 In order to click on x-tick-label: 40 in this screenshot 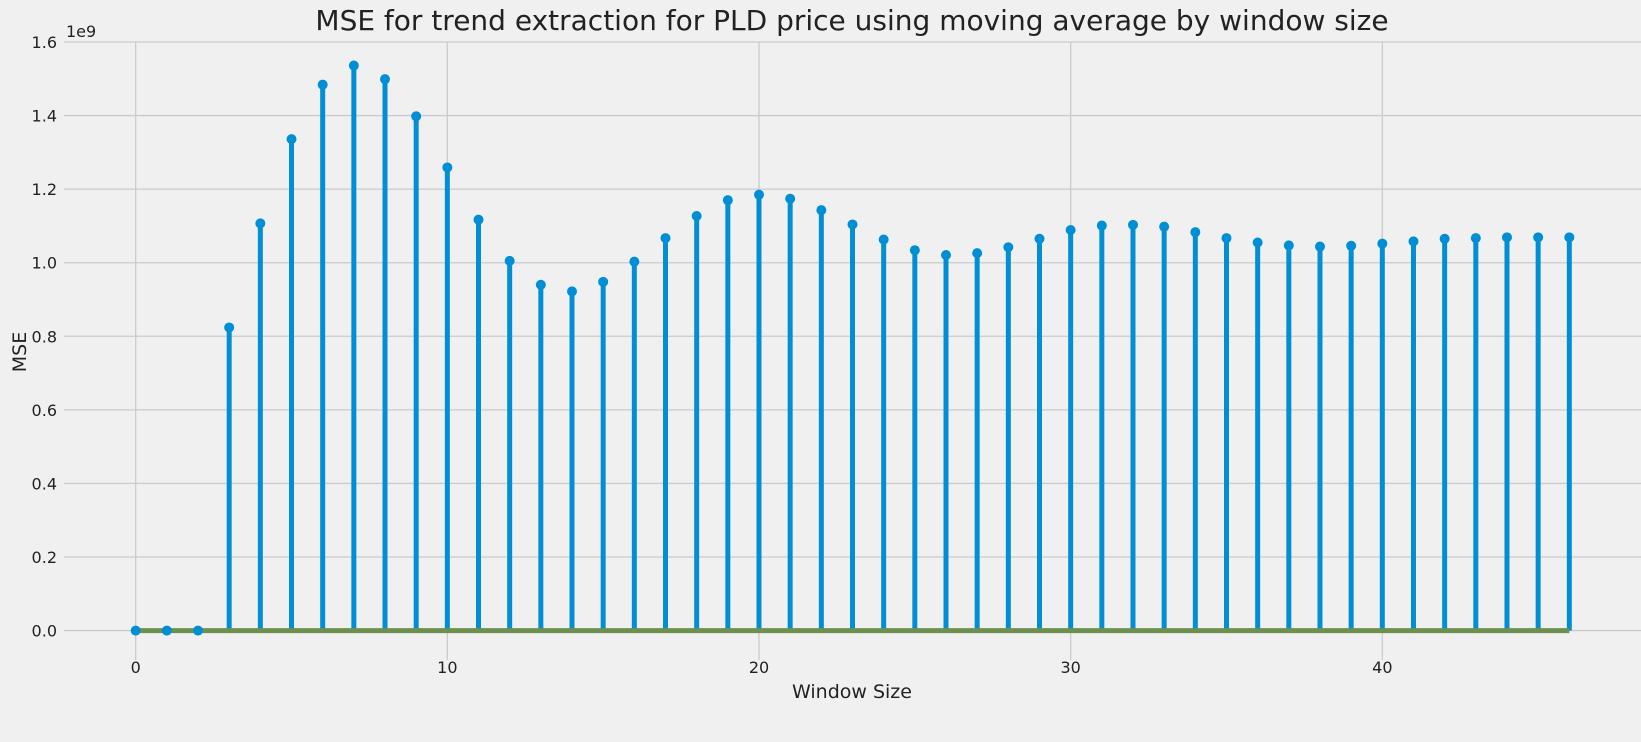, I will do `click(1382, 667)`.